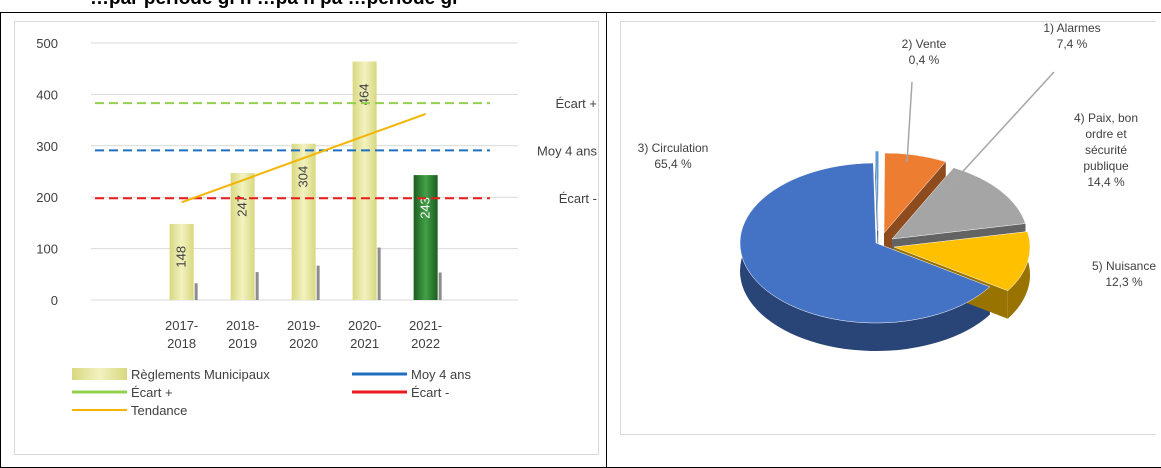 The height and width of the screenshot is (468, 1161). What do you see at coordinates (576, 103) in the screenshot?
I see `reference-line-label: Écart +` at bounding box center [576, 103].